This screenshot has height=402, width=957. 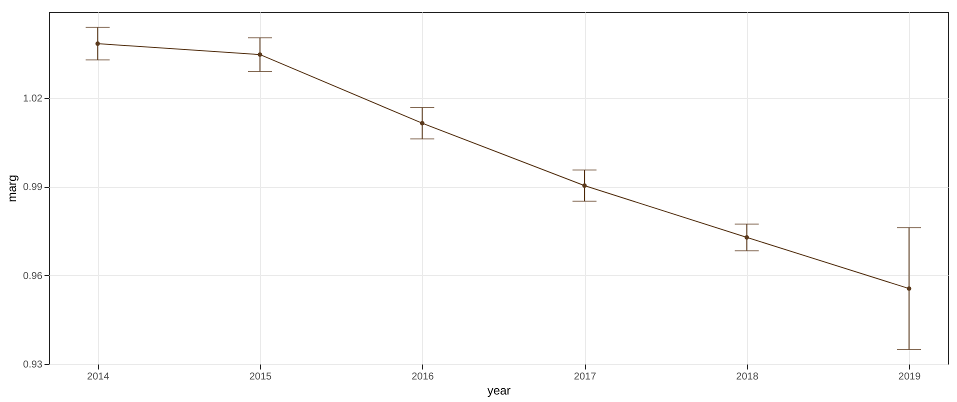 I want to click on y-tick-label: 0.99, so click(x=33, y=188).